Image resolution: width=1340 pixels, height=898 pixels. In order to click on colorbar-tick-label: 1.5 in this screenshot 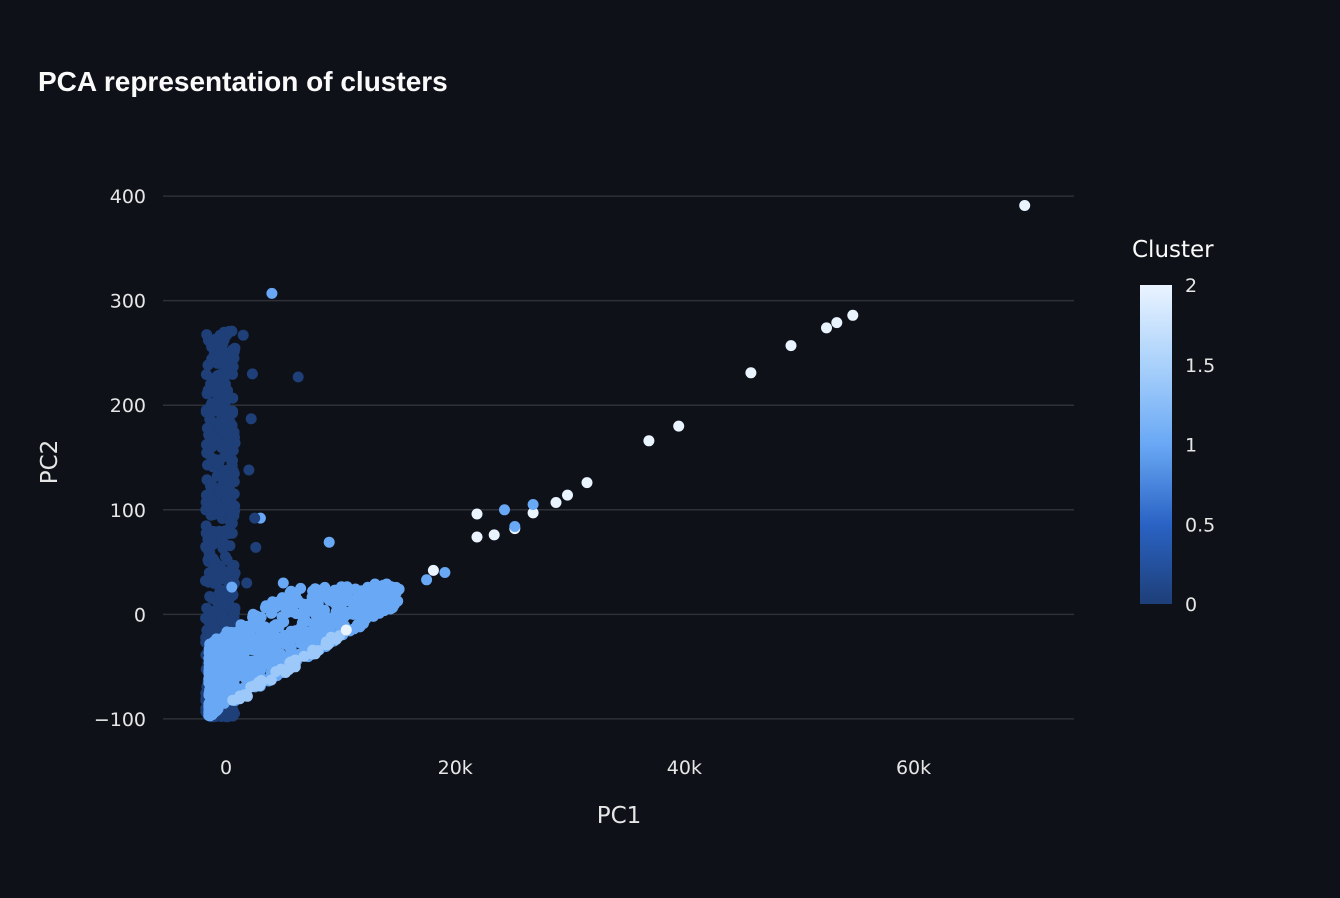, I will do `click(1200, 366)`.